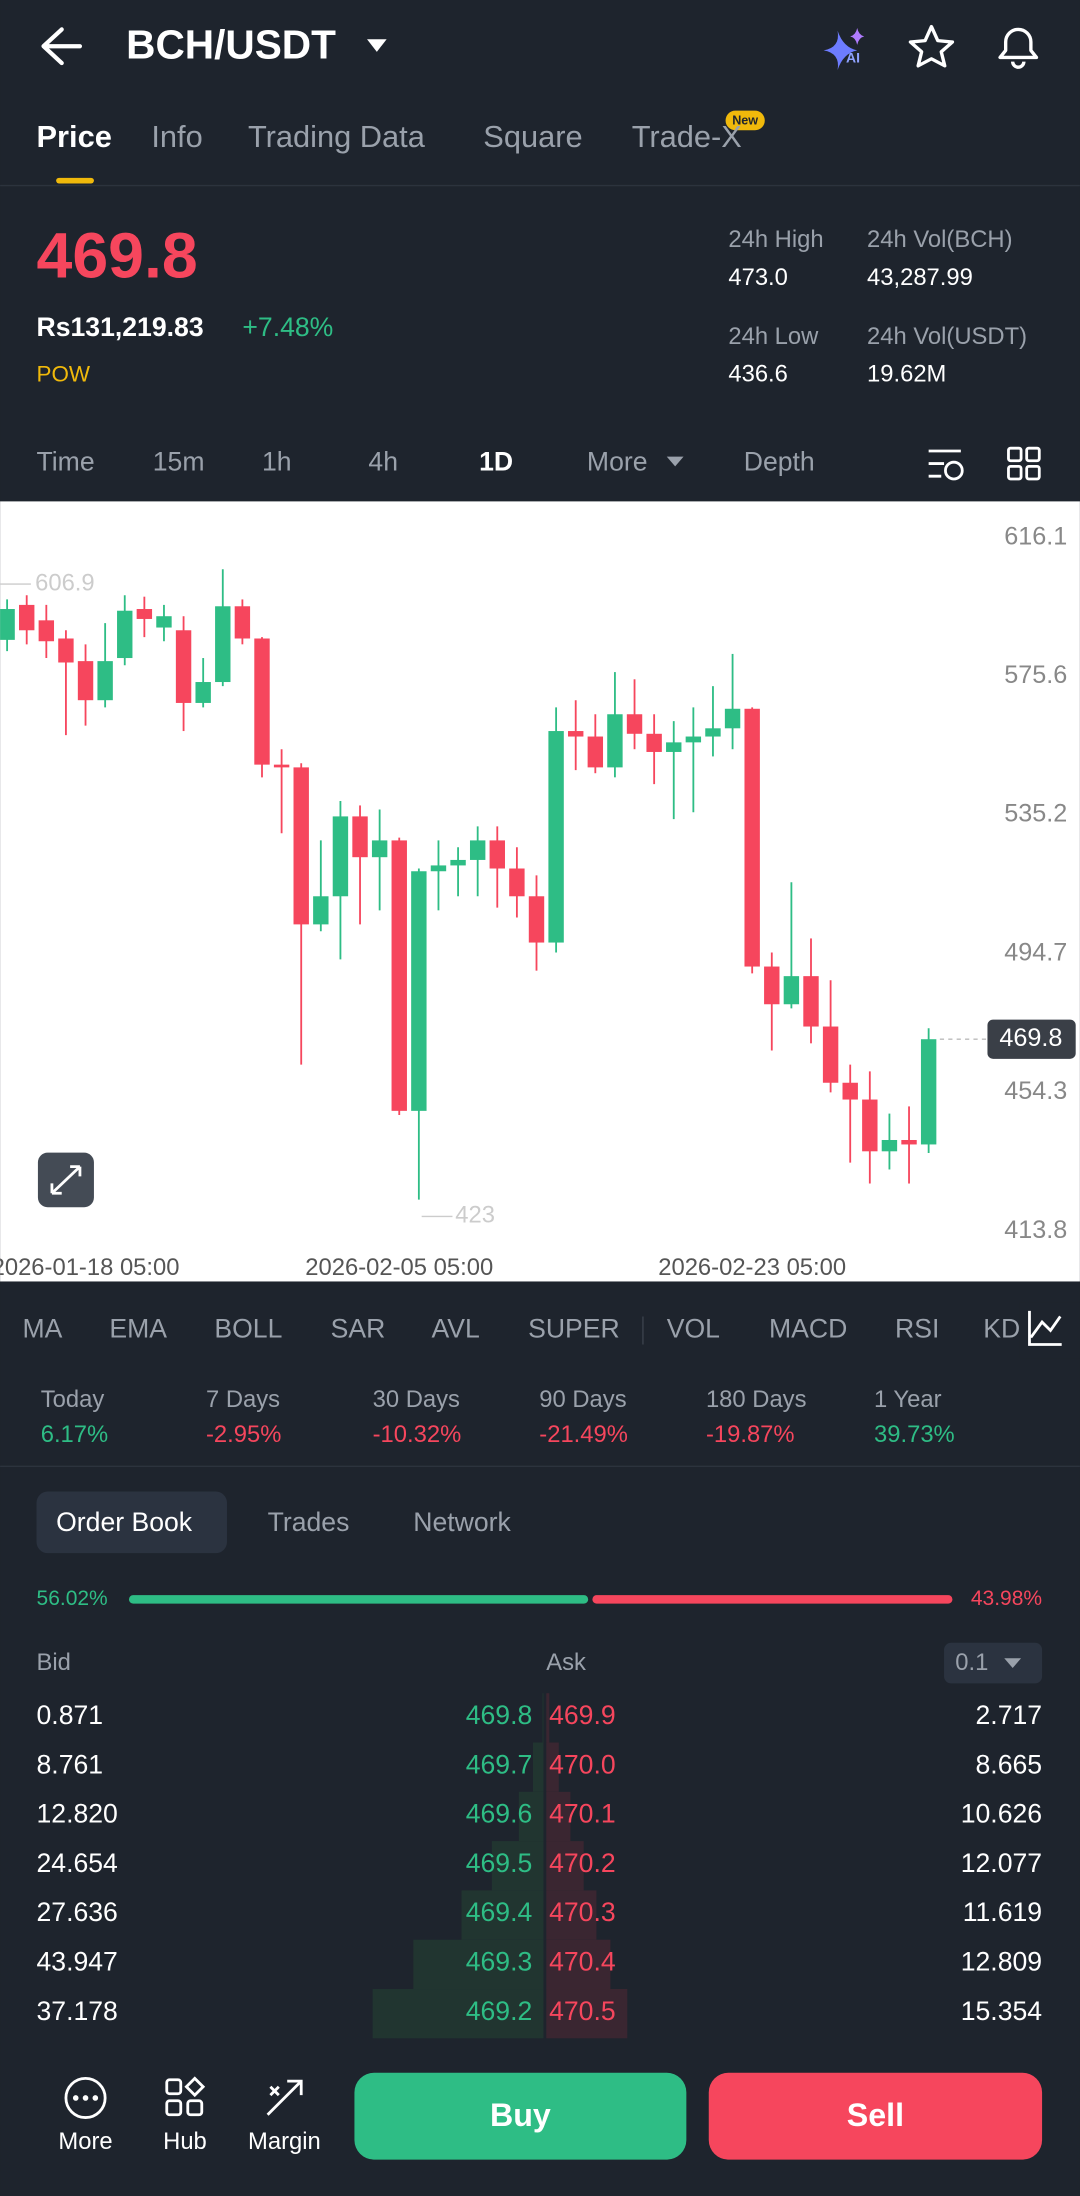 The image size is (1080, 2196). What do you see at coordinates (496, 462) in the screenshot?
I see `interval-tab: 1D` at bounding box center [496, 462].